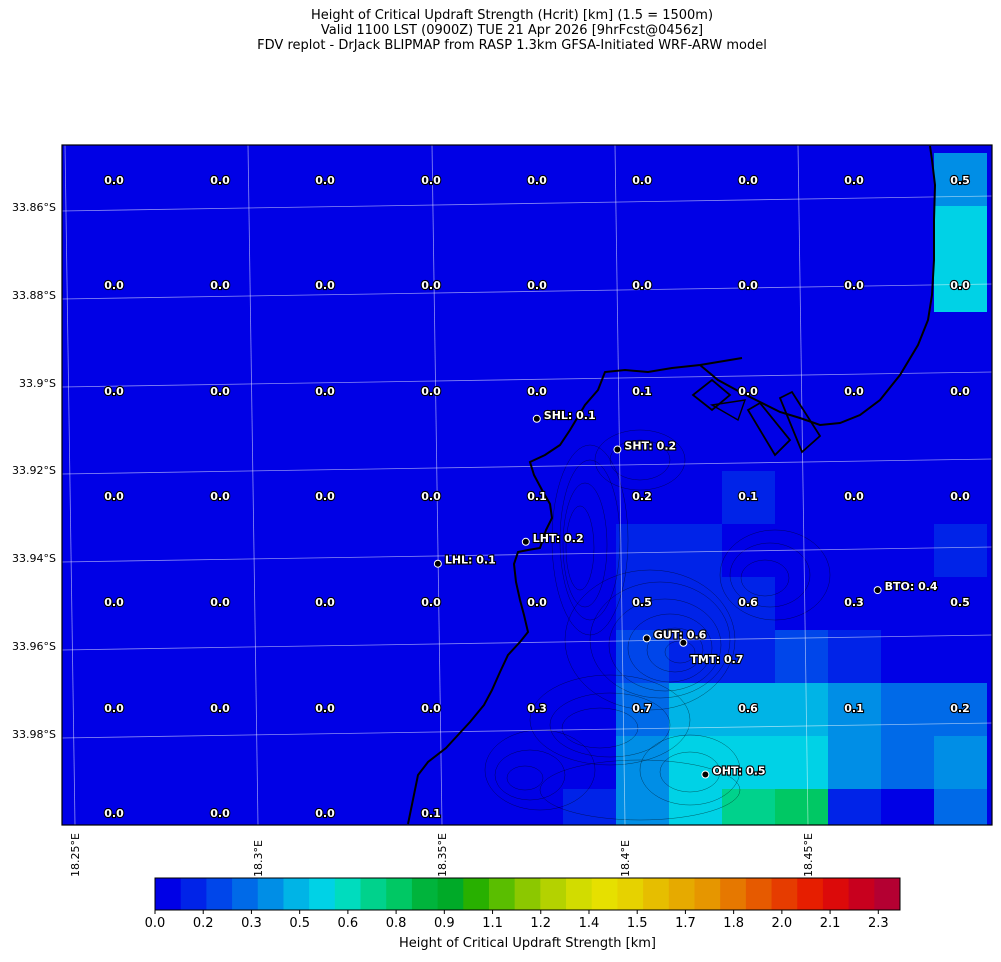 The image size is (1001, 962). What do you see at coordinates (34, 470) in the screenshot?
I see `latitude-label: 33.92°S` at bounding box center [34, 470].